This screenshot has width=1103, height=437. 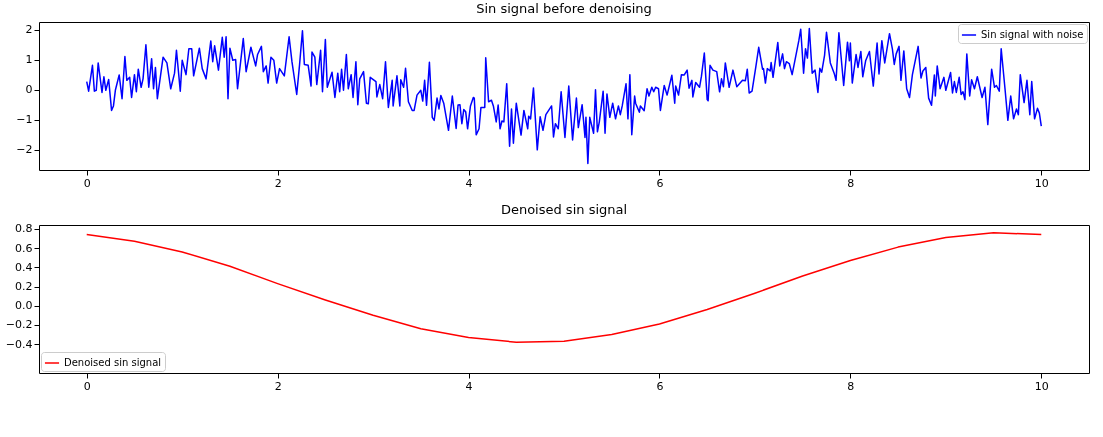 What do you see at coordinates (29, 60) in the screenshot?
I see `y-tick-label: 1` at bounding box center [29, 60].